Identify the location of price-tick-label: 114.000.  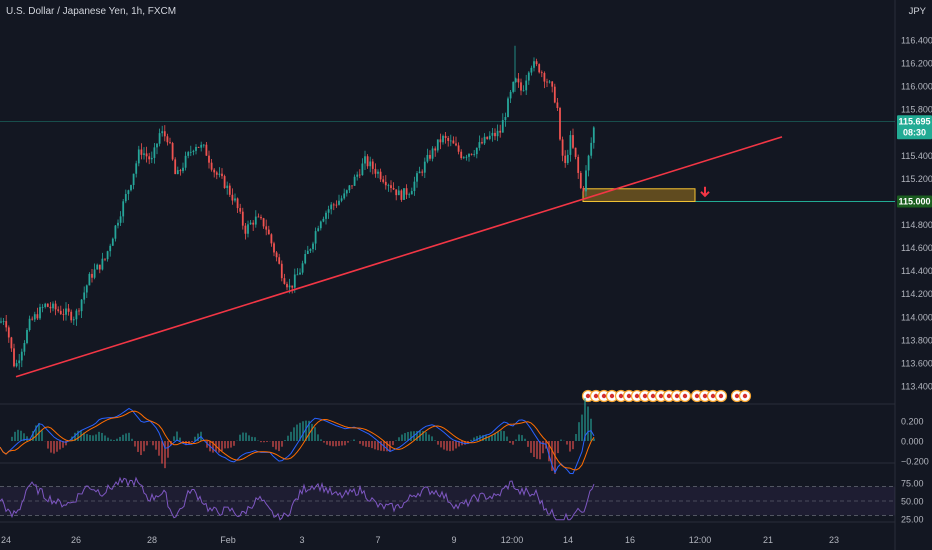
(916, 317).